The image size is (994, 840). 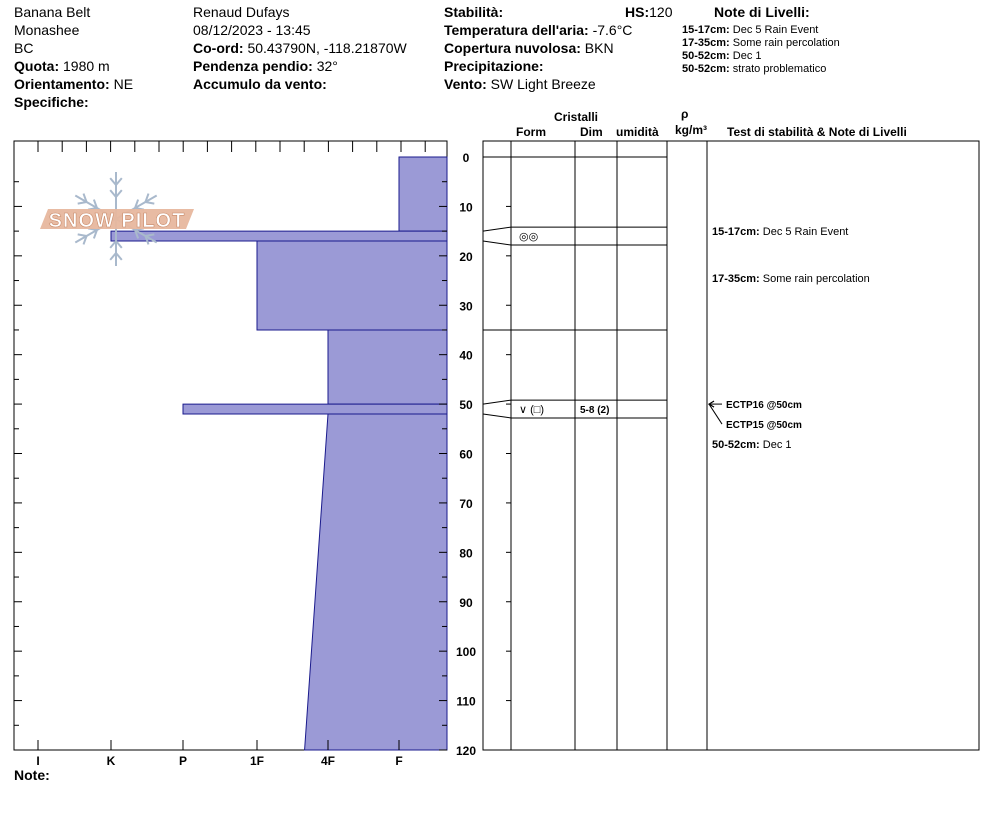 What do you see at coordinates (715, 414) in the screenshot?
I see `test-arrow` at bounding box center [715, 414].